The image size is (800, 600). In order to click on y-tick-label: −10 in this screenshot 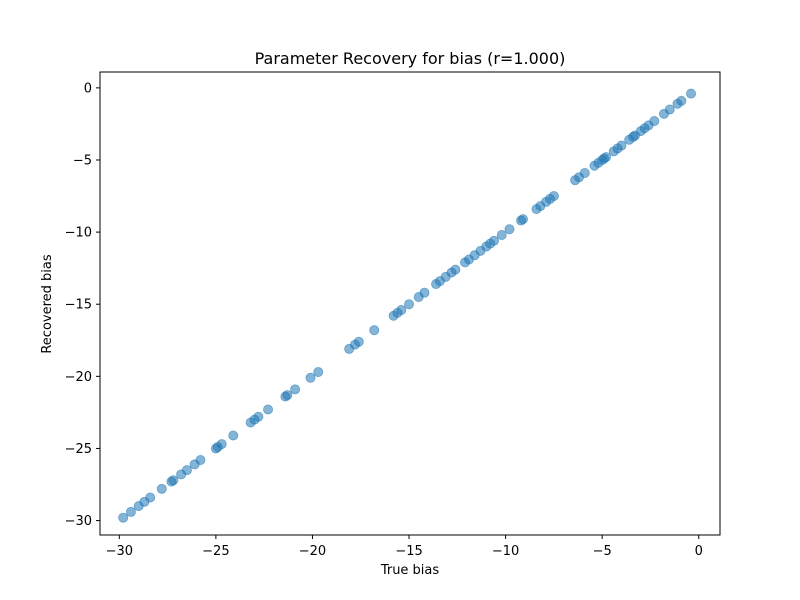, I will do `click(78, 233)`.